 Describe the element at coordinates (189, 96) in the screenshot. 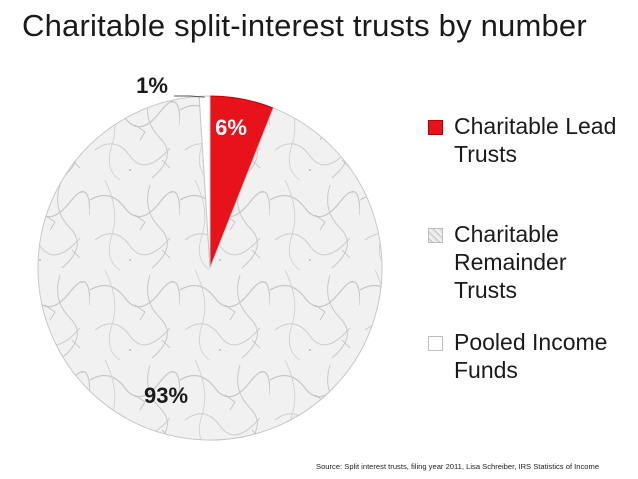

I see `leader-line-pooled-income` at that location.